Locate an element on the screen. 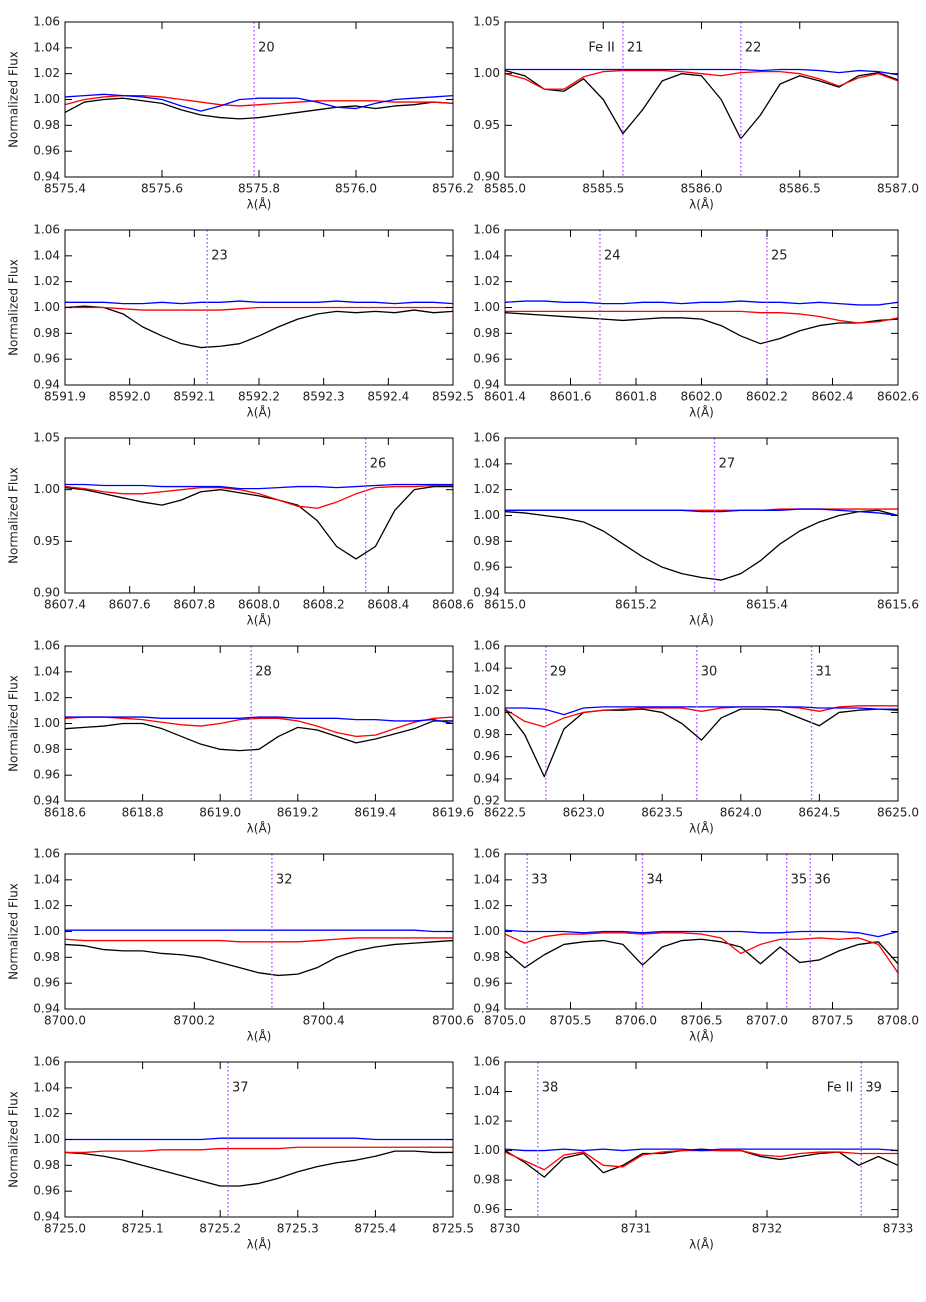 This screenshot has height=1302, width=926. plot-frame is located at coordinates (701, 307).